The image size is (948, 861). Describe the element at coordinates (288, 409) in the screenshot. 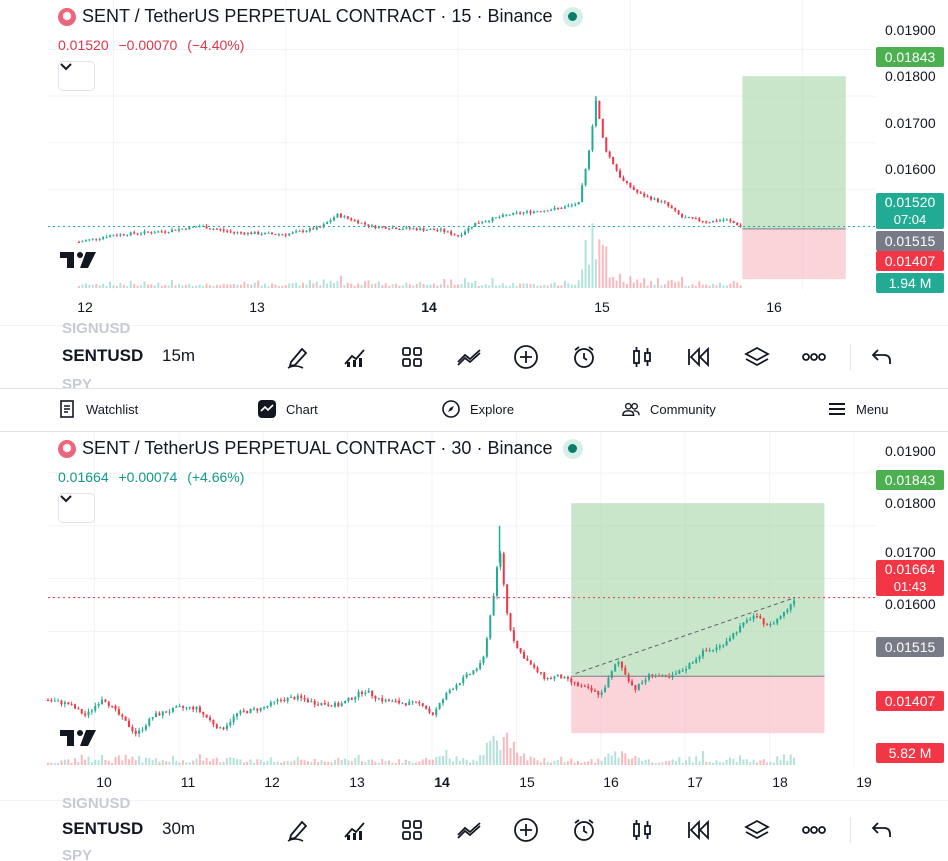

I see `nav-chart: Chart` at that location.